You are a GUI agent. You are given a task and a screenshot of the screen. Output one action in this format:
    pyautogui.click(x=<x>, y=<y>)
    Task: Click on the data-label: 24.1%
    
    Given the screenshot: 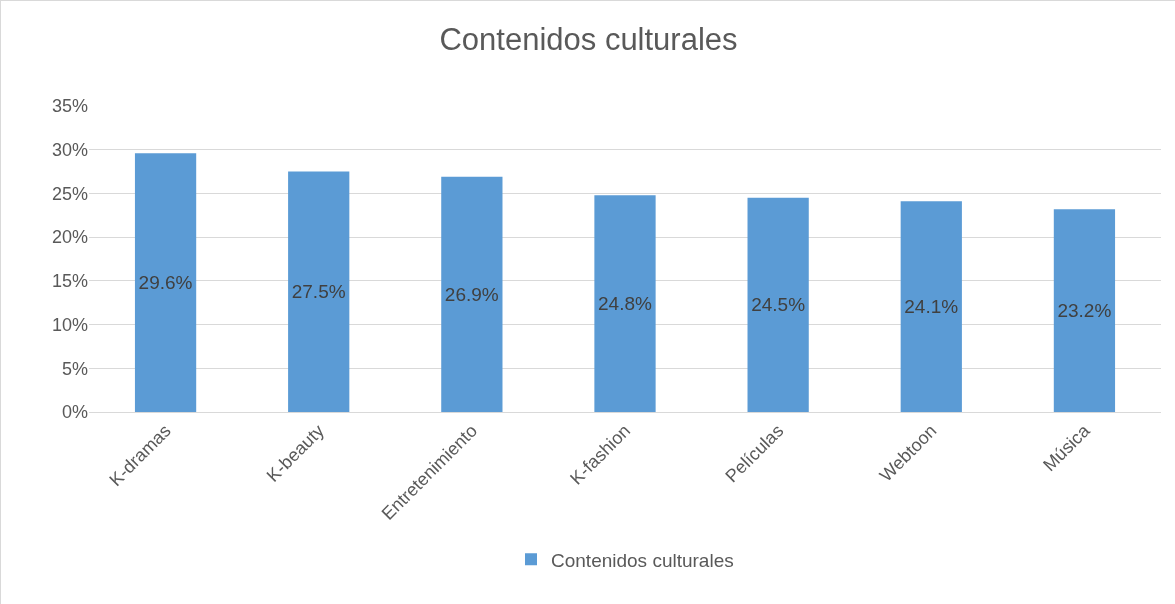 What is the action you would take?
    pyautogui.click(x=931, y=307)
    